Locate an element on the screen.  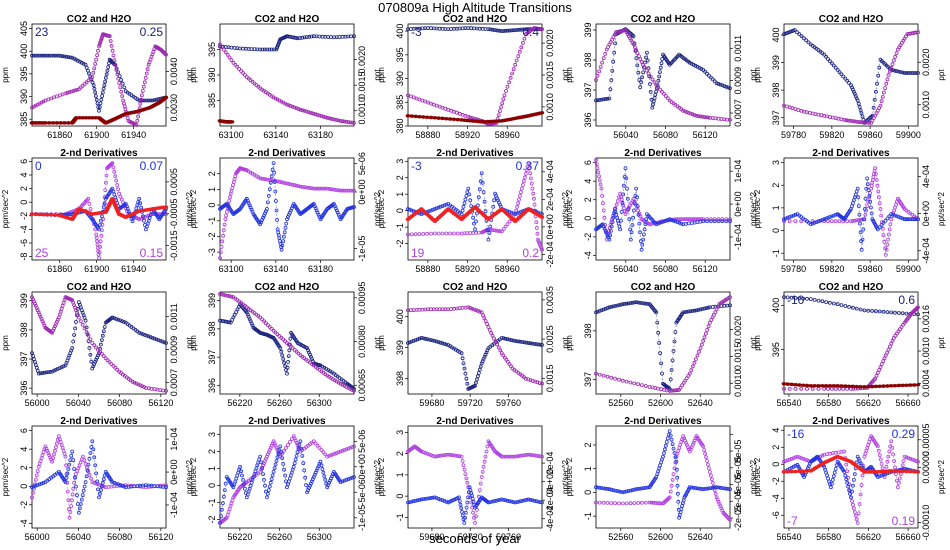
y-tick-label: 399 is located at coordinates (212, 300).